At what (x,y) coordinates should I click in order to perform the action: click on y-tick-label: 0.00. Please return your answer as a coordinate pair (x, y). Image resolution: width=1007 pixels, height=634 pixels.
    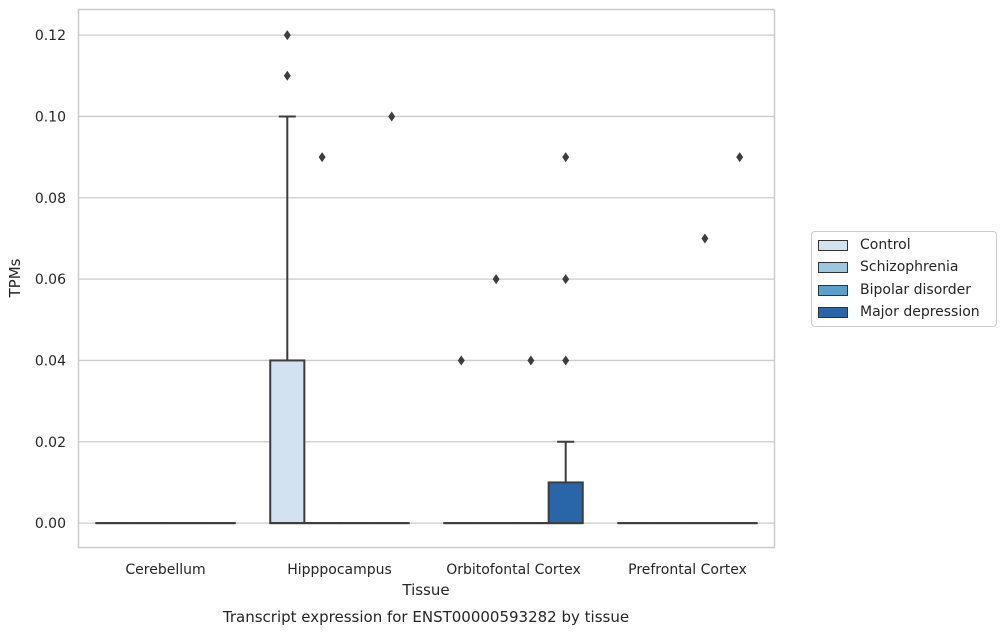
    Looking at the image, I should click on (50, 524).